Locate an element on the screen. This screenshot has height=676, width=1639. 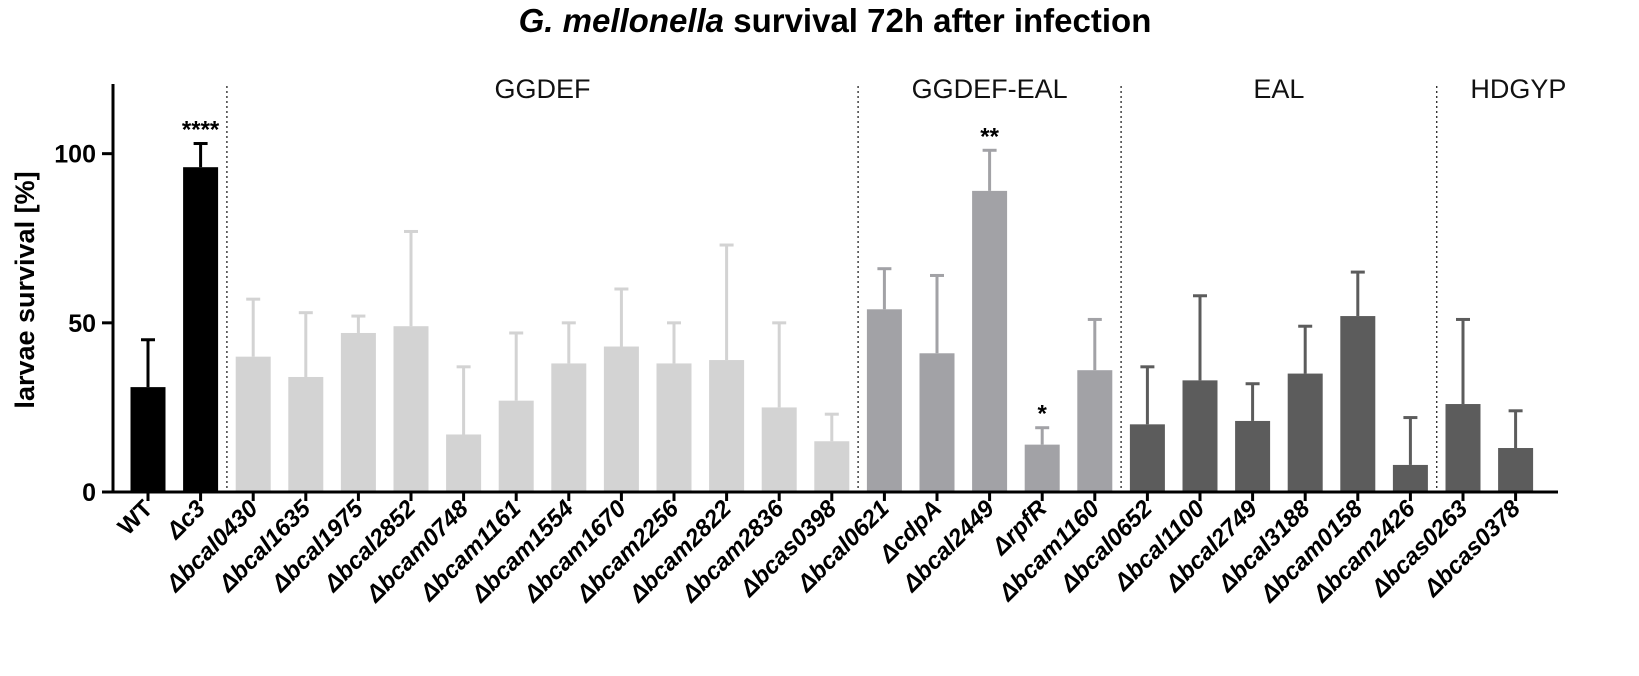
y-tick-label: 0 is located at coordinates (89, 493).